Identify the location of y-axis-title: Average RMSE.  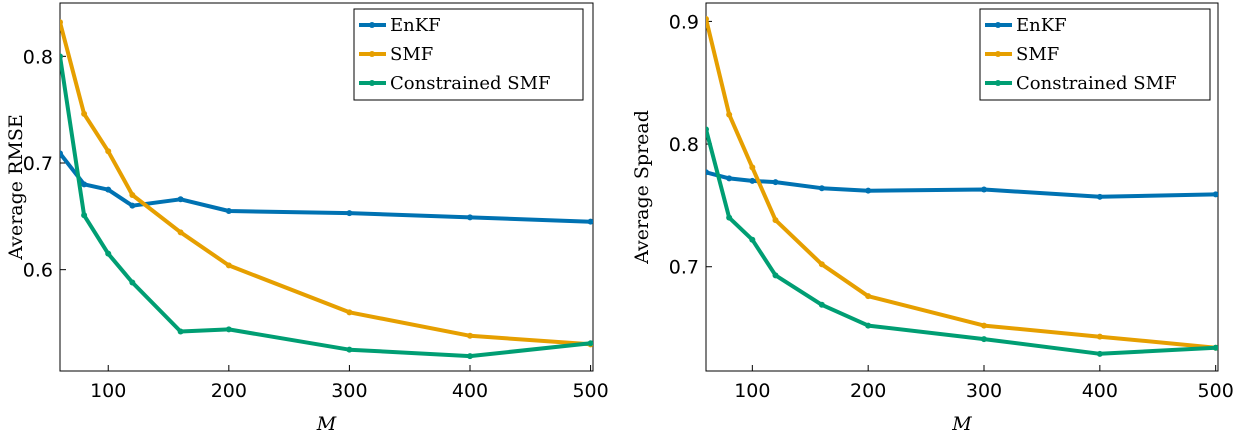
(16, 187).